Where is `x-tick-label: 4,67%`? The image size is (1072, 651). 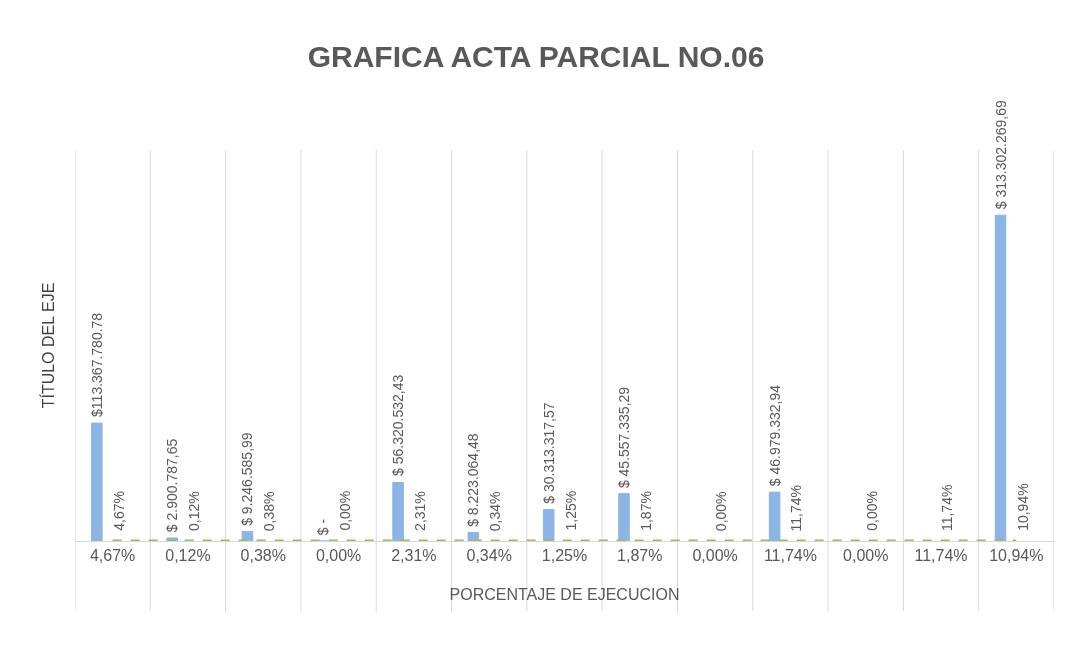 x-tick-label: 4,67% is located at coordinates (112, 556).